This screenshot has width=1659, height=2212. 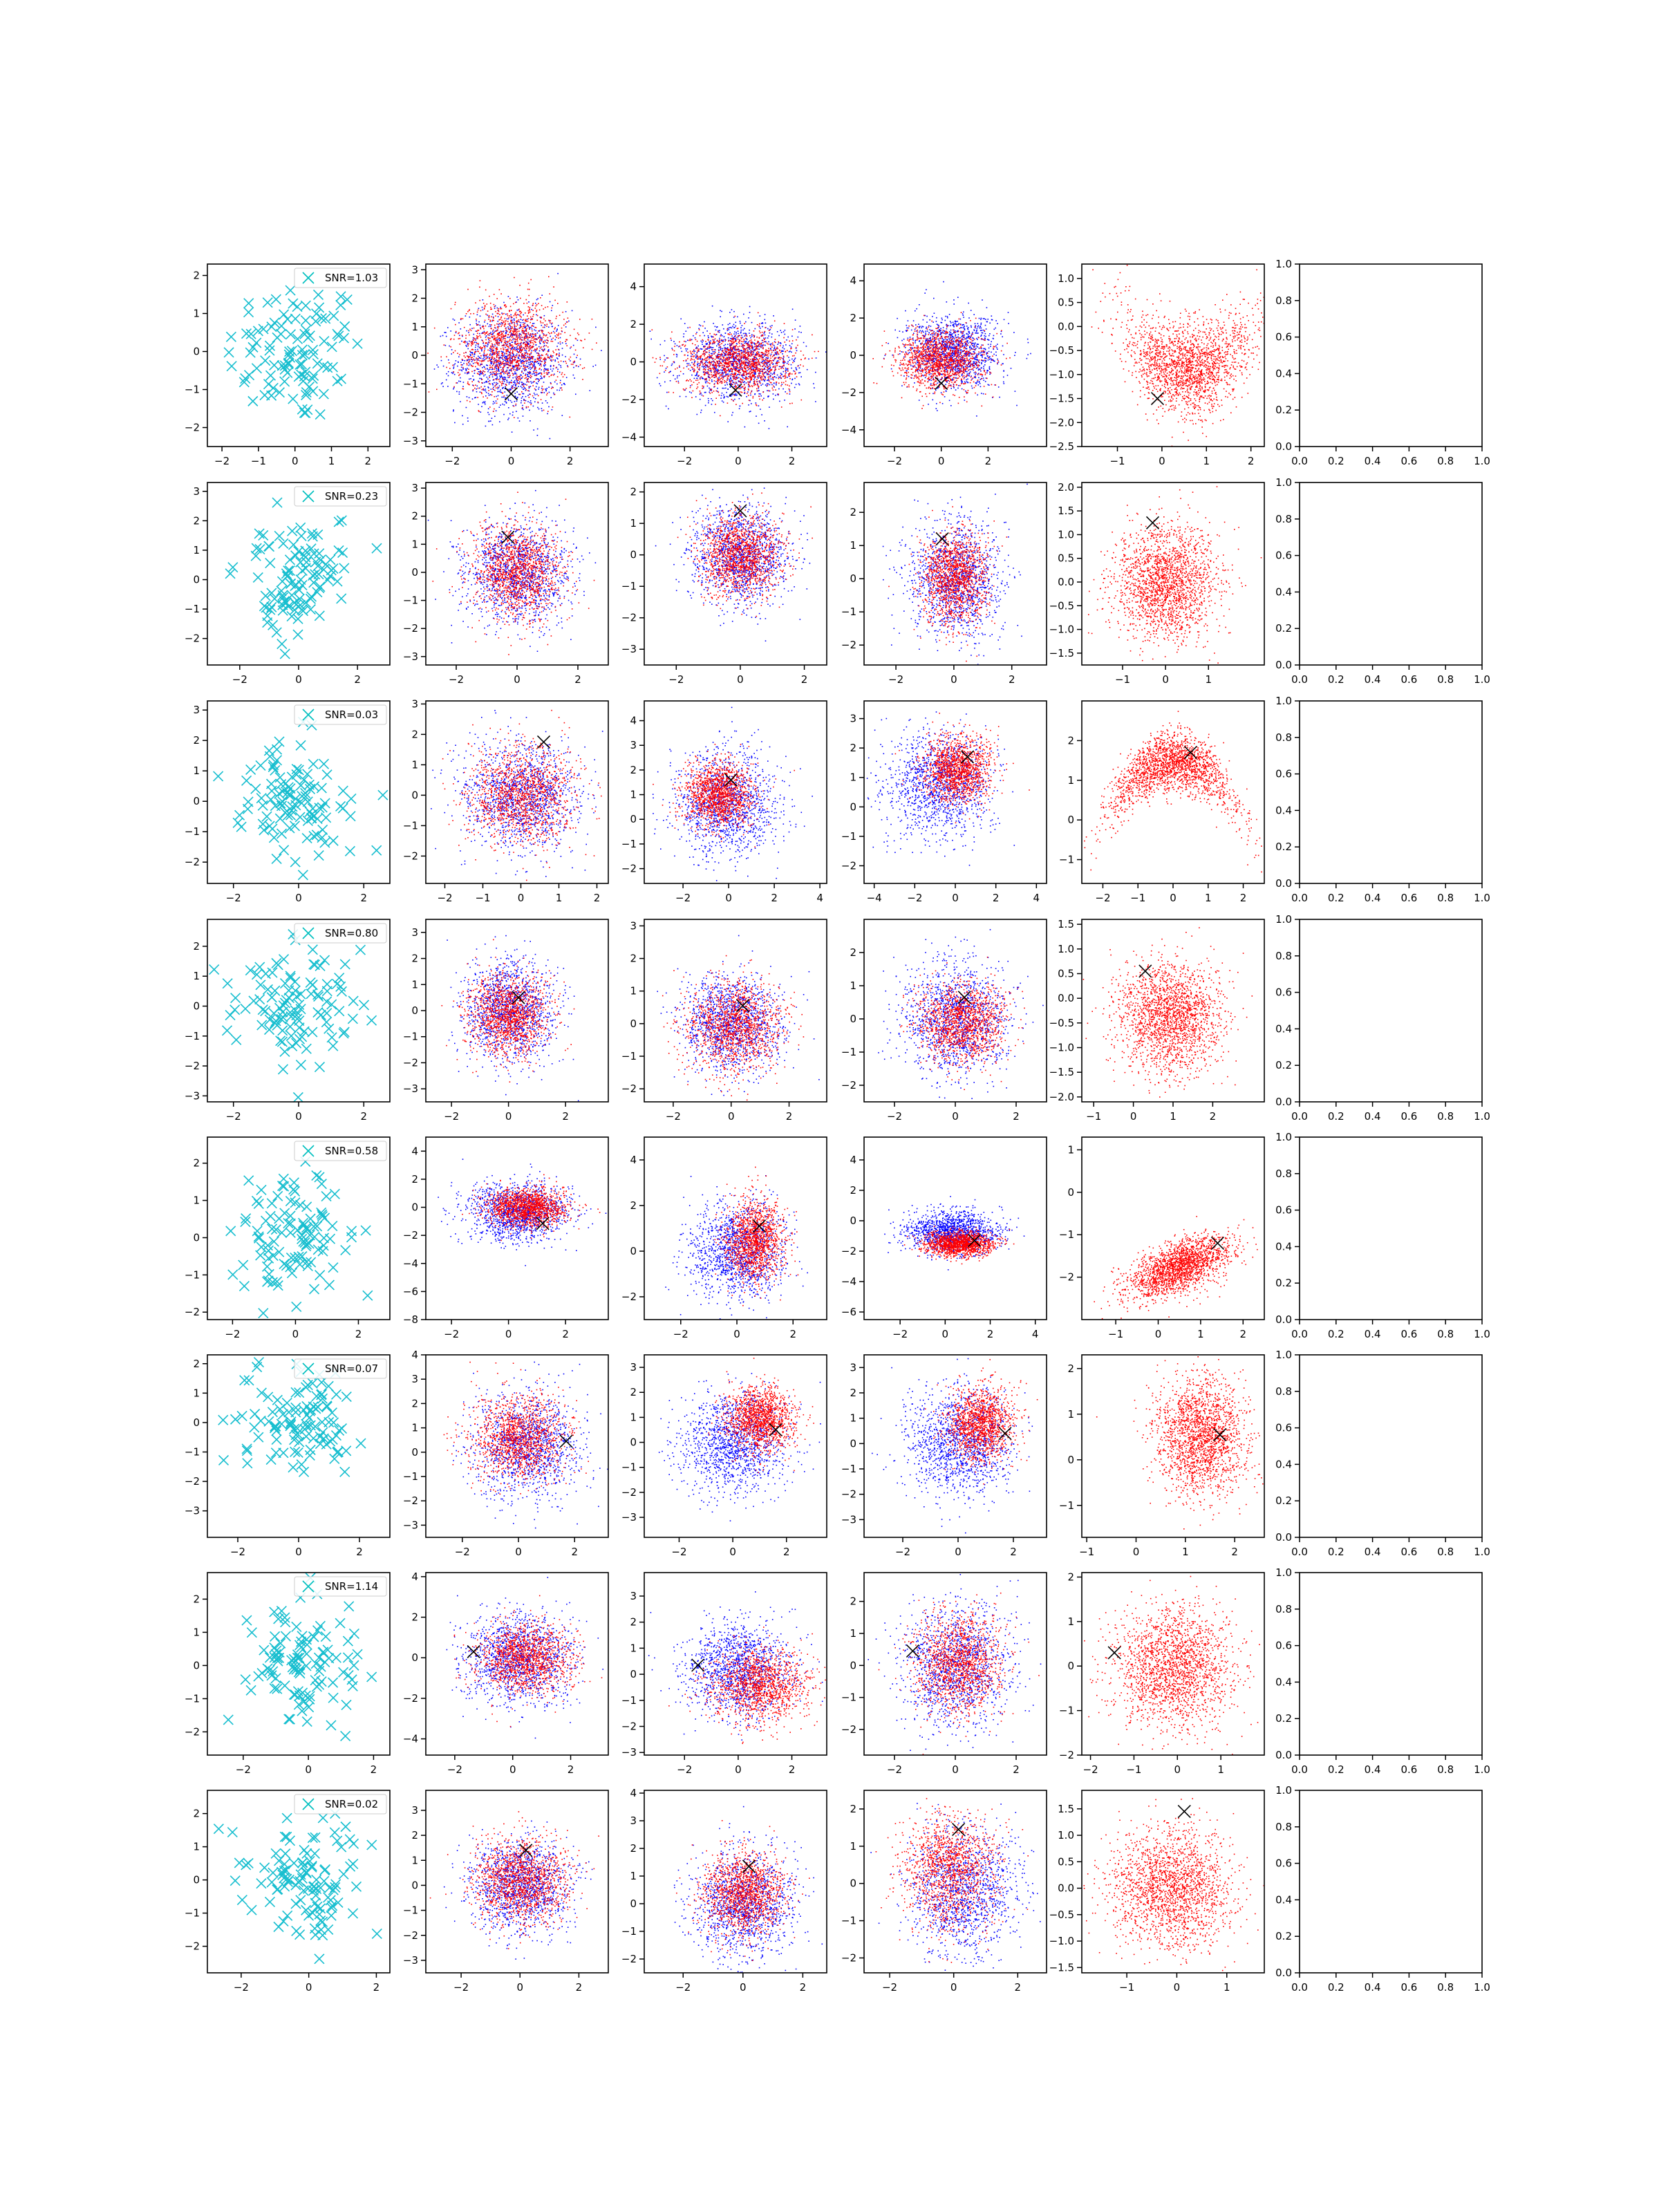 I want to click on x-tick-label: 1, so click(x=331, y=461).